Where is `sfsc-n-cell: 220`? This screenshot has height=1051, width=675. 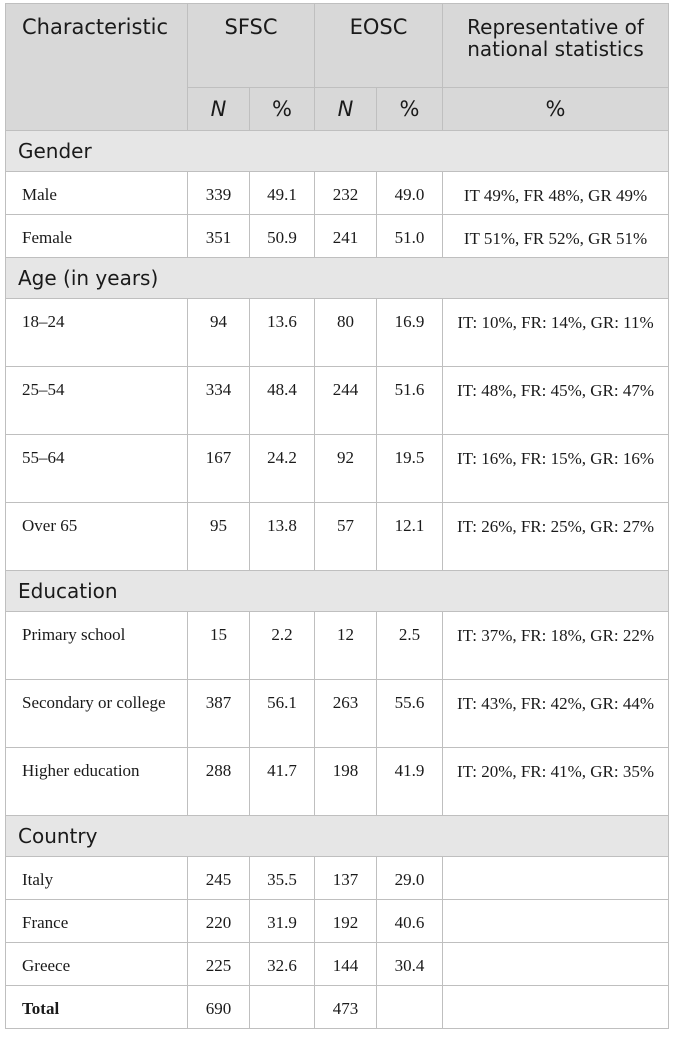 sfsc-n-cell: 220 is located at coordinates (218, 921).